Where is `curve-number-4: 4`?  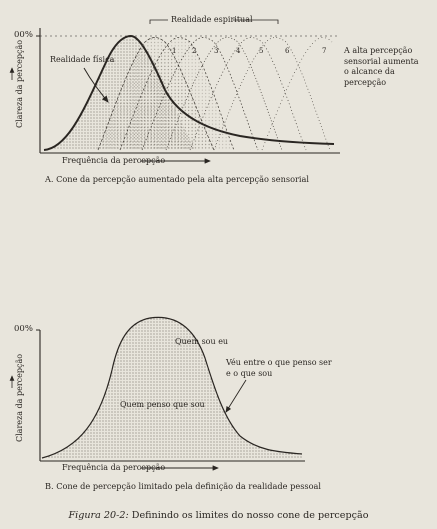 curve-number-4: 4 is located at coordinates (238, 51).